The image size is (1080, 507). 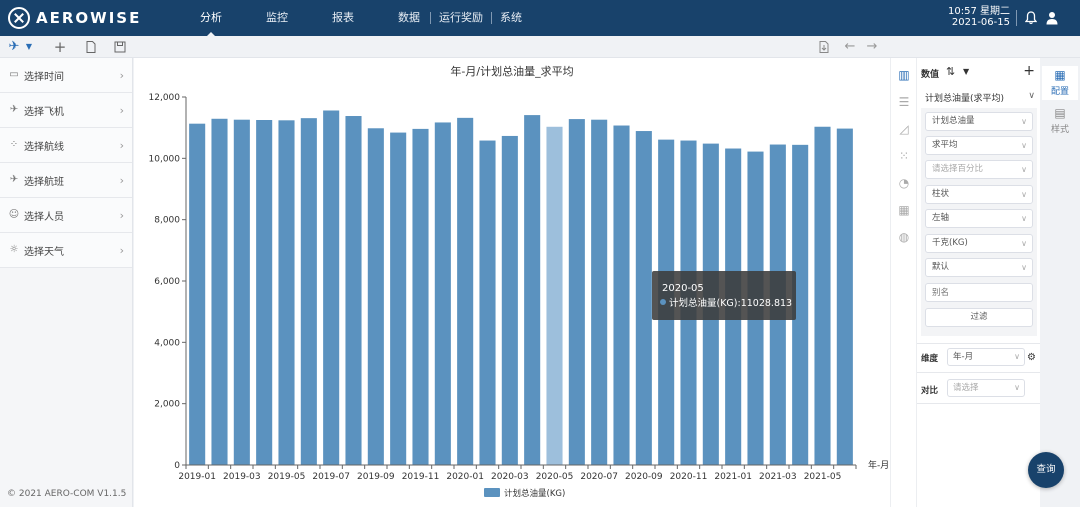 I want to click on compare-select: 请选择 ∨, so click(x=986, y=388).